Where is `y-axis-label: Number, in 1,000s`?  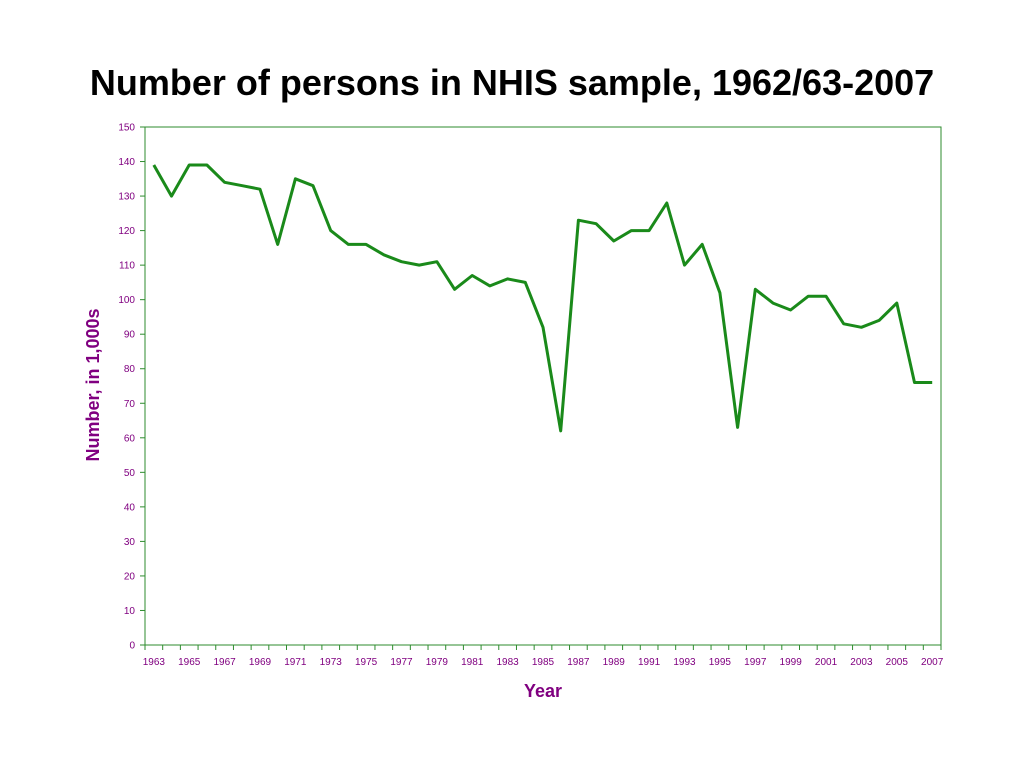 y-axis-label: Number, in 1,000s is located at coordinates (93, 384).